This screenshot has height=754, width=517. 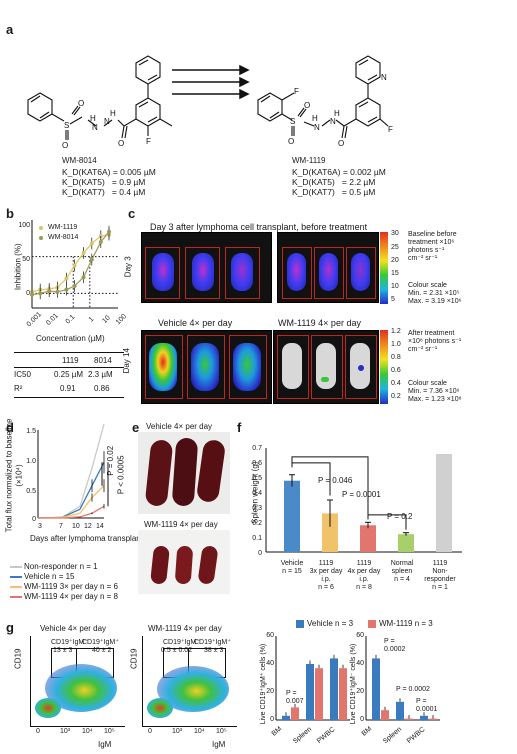 What do you see at coordinates (69, 397) in the screenshot?
I see `b-table-rule-bottom` at bounding box center [69, 397].